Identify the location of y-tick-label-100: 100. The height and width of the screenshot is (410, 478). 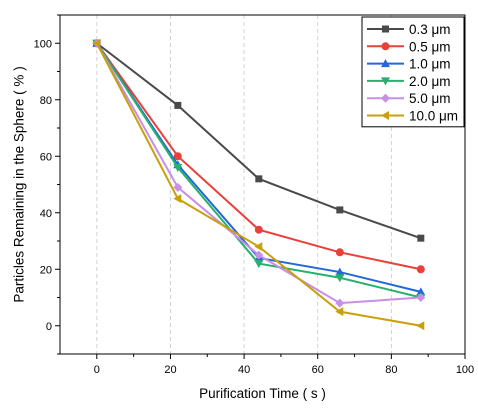
(43, 44).